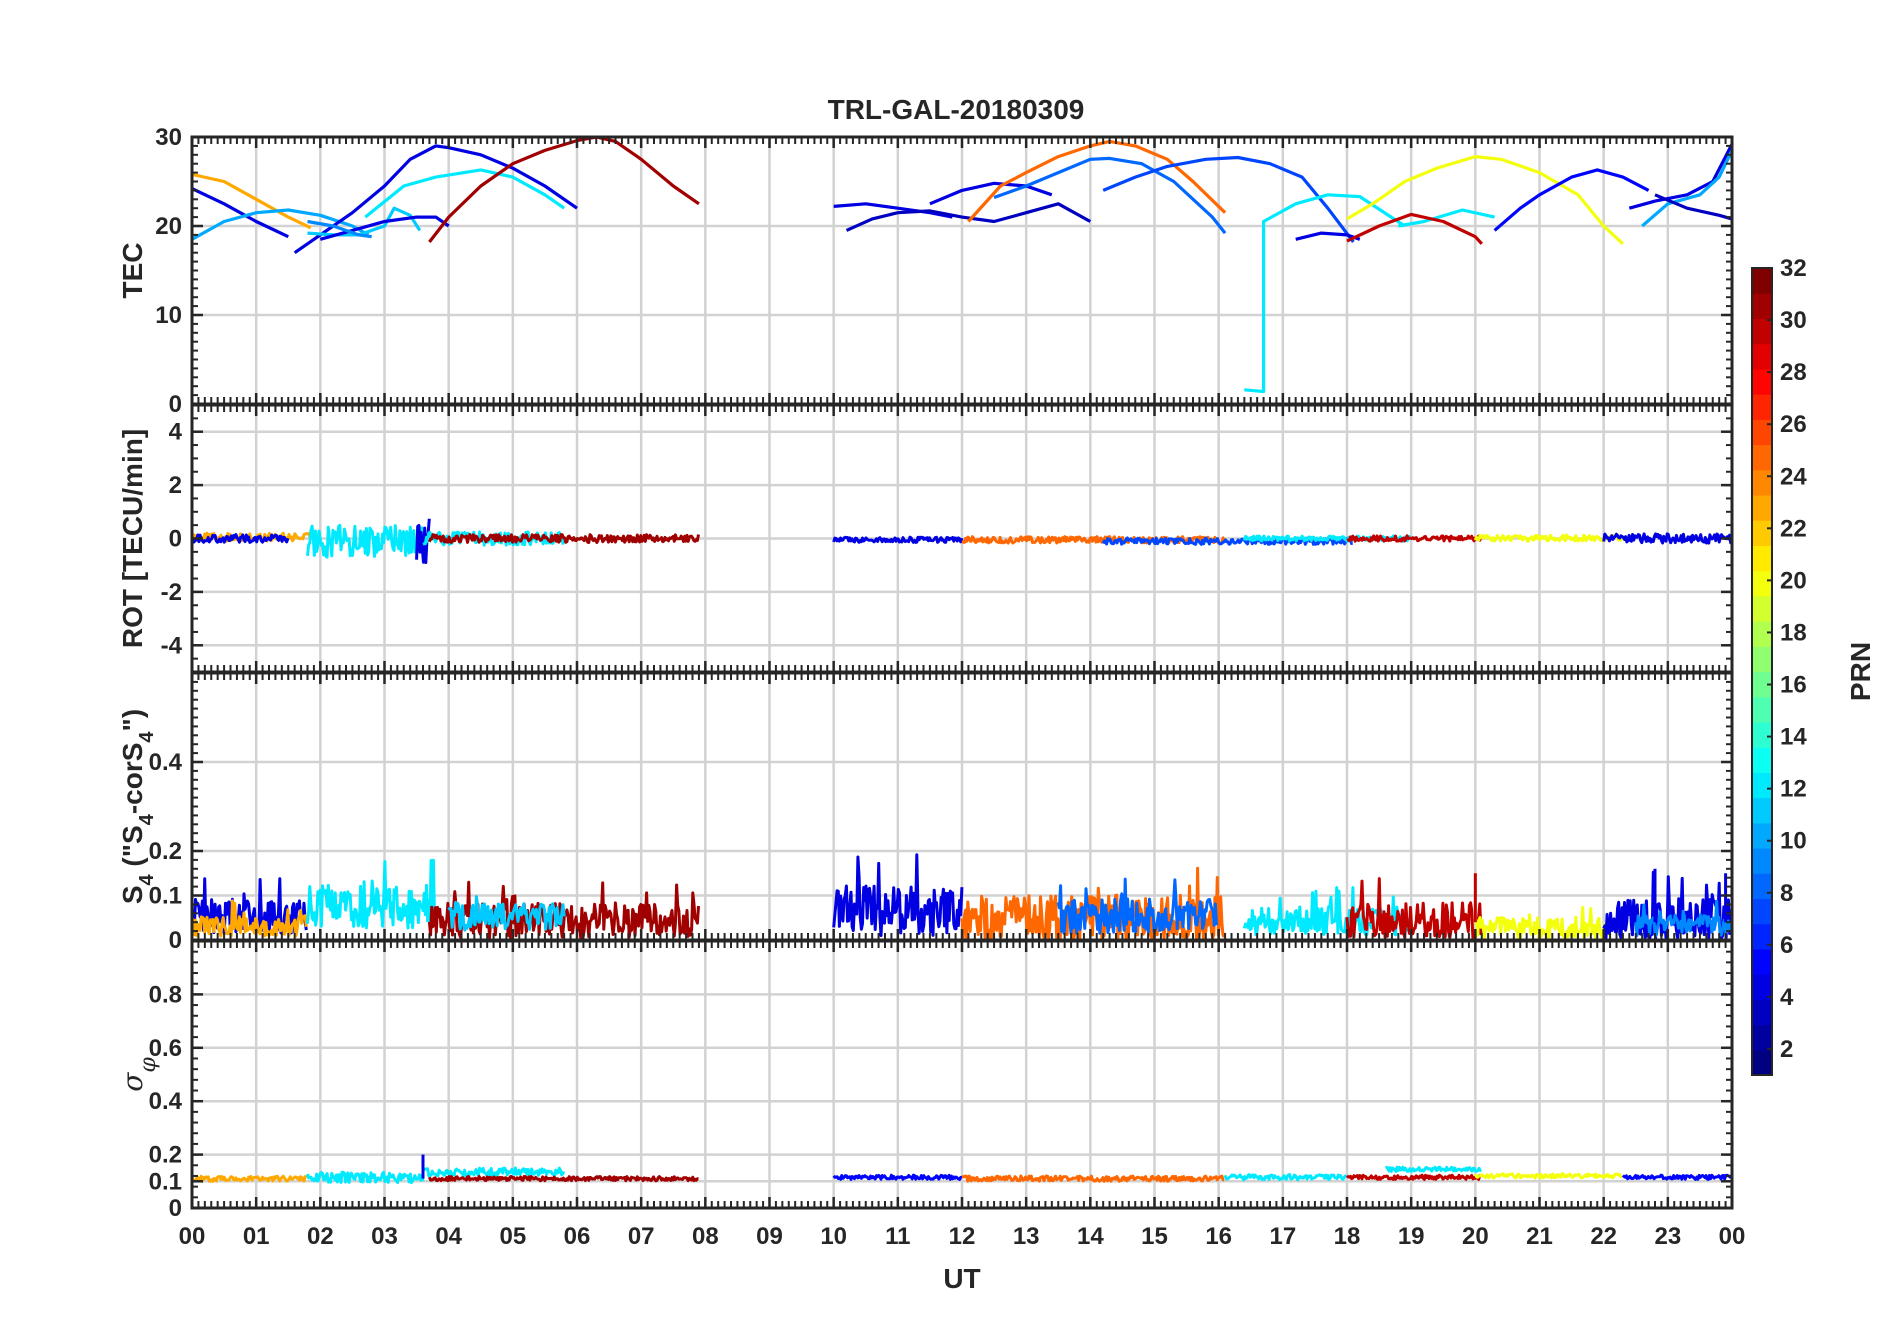 The image size is (1902, 1330). What do you see at coordinates (1793, 528) in the screenshot?
I see `colorbar-tick-label: 22` at bounding box center [1793, 528].